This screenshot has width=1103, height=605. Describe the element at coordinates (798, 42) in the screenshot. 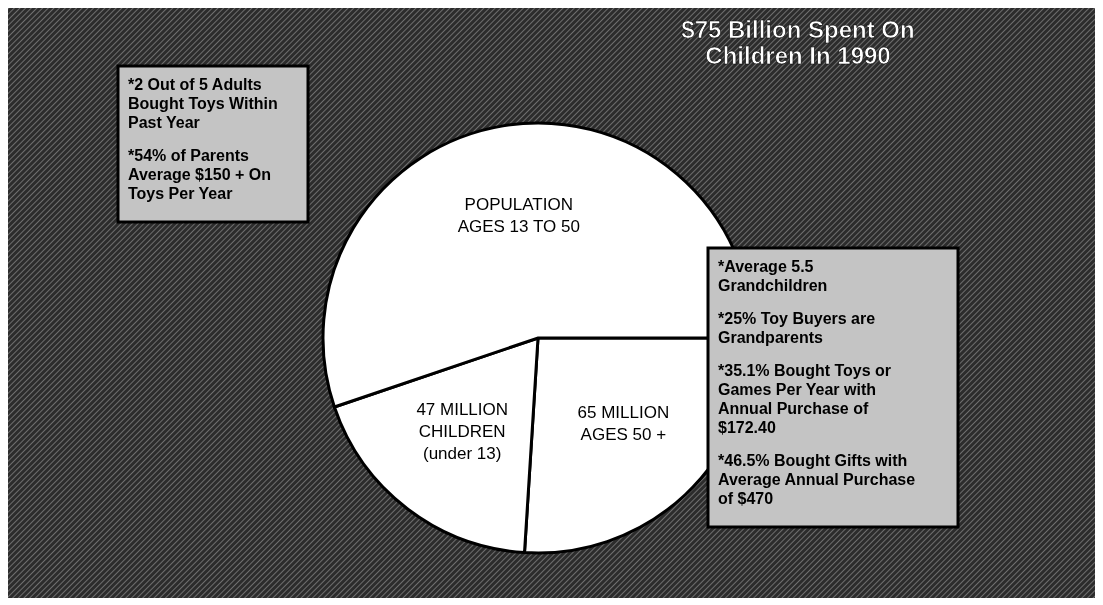

I see `text: $75 Billion Spent On Children In 1990` at that location.